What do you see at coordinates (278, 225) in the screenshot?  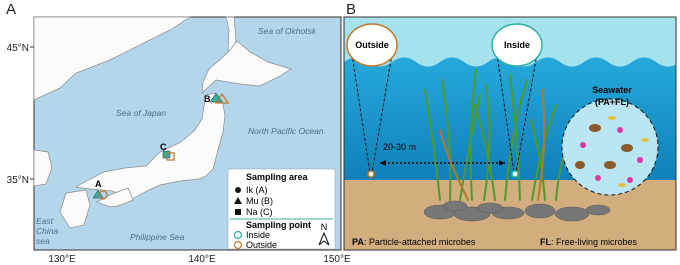 I see `legend-title: Sampling point` at bounding box center [278, 225].